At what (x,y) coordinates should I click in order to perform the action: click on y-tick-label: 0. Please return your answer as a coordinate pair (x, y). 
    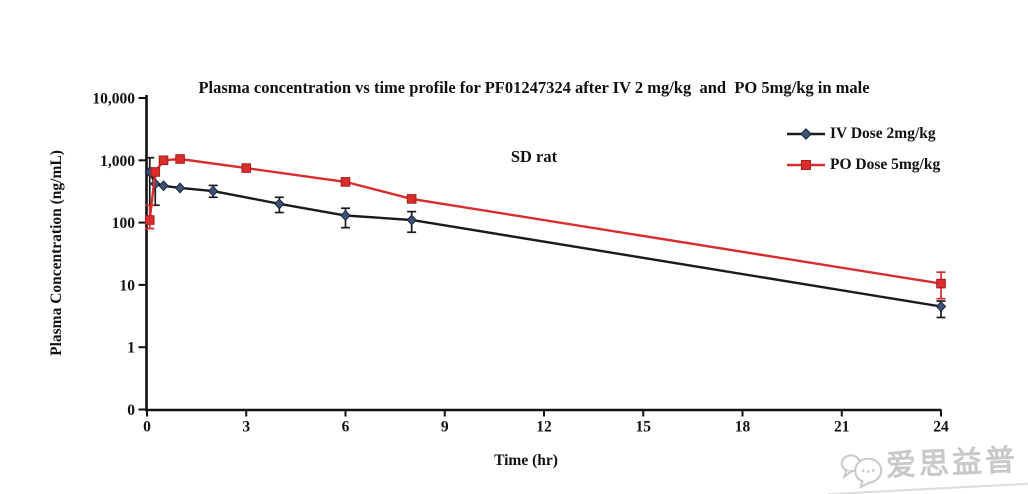
    Looking at the image, I should click on (131, 410).